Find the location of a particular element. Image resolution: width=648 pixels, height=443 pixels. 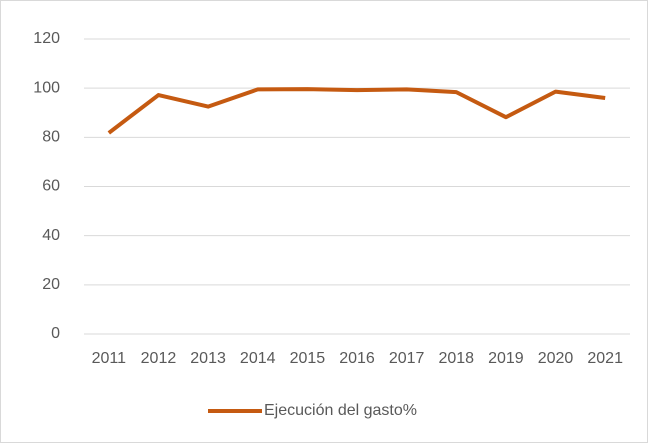

x-tick-label: 2020 is located at coordinates (556, 358).